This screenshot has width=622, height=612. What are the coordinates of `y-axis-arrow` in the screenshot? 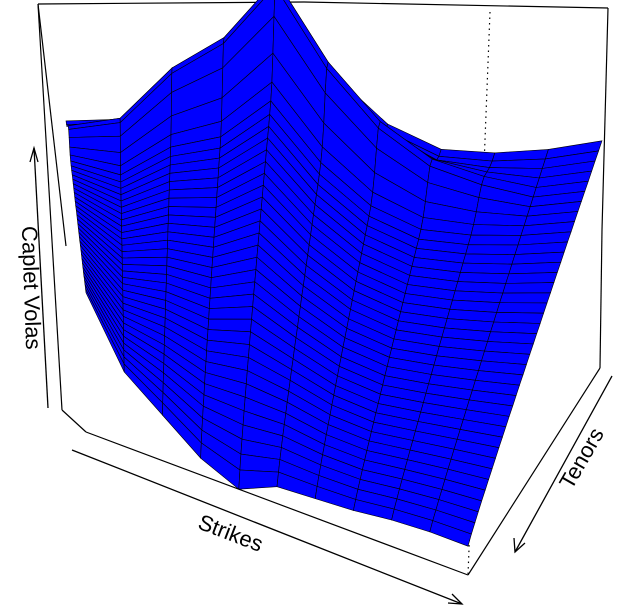 It's located at (563, 464).